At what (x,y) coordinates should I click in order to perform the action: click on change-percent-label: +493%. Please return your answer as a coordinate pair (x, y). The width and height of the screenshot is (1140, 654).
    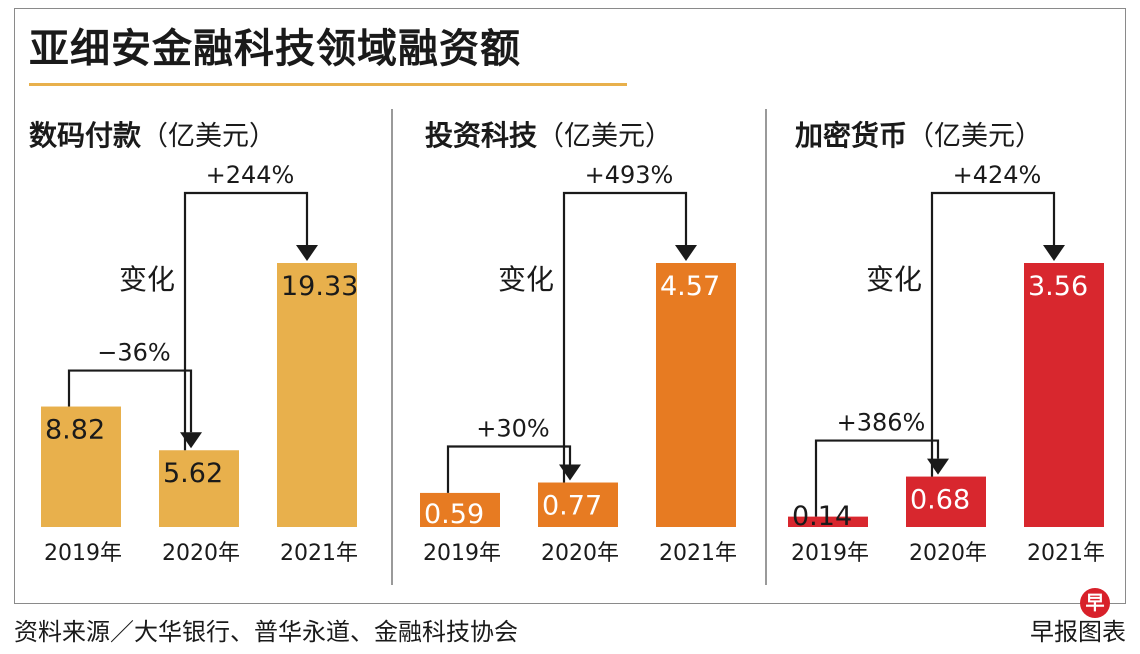
    Looking at the image, I should click on (629, 175).